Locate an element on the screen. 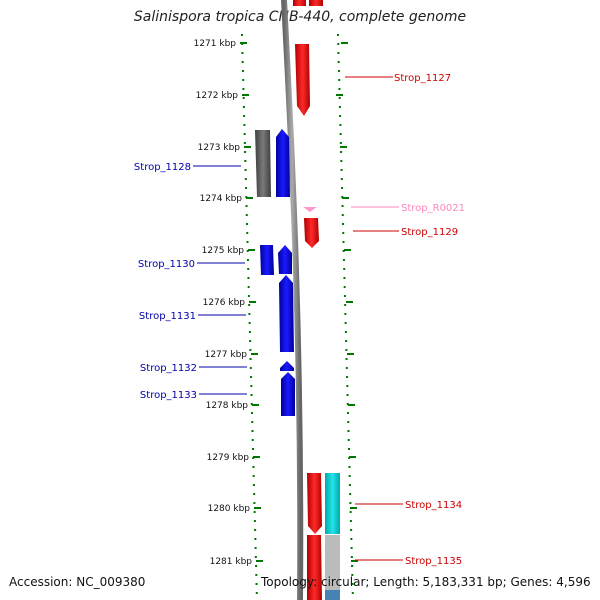  gene-label-strop-1128: Strop_1128 is located at coordinates (162, 167).